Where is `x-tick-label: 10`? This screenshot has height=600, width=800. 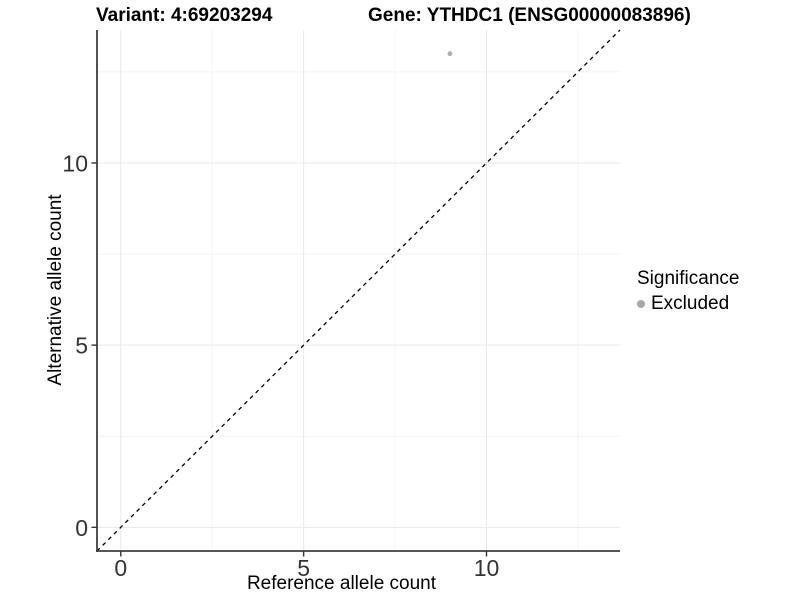 x-tick-label: 10 is located at coordinates (487, 568).